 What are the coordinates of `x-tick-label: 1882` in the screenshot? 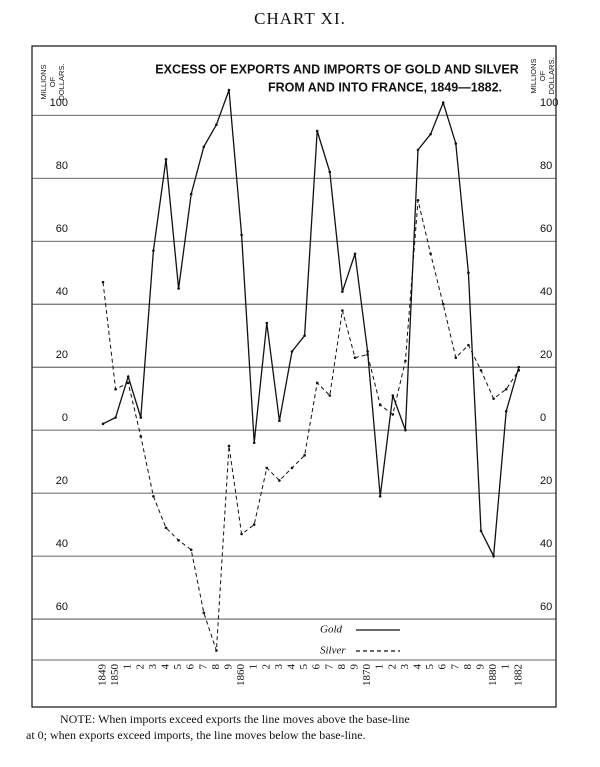 It's located at (518, 675).